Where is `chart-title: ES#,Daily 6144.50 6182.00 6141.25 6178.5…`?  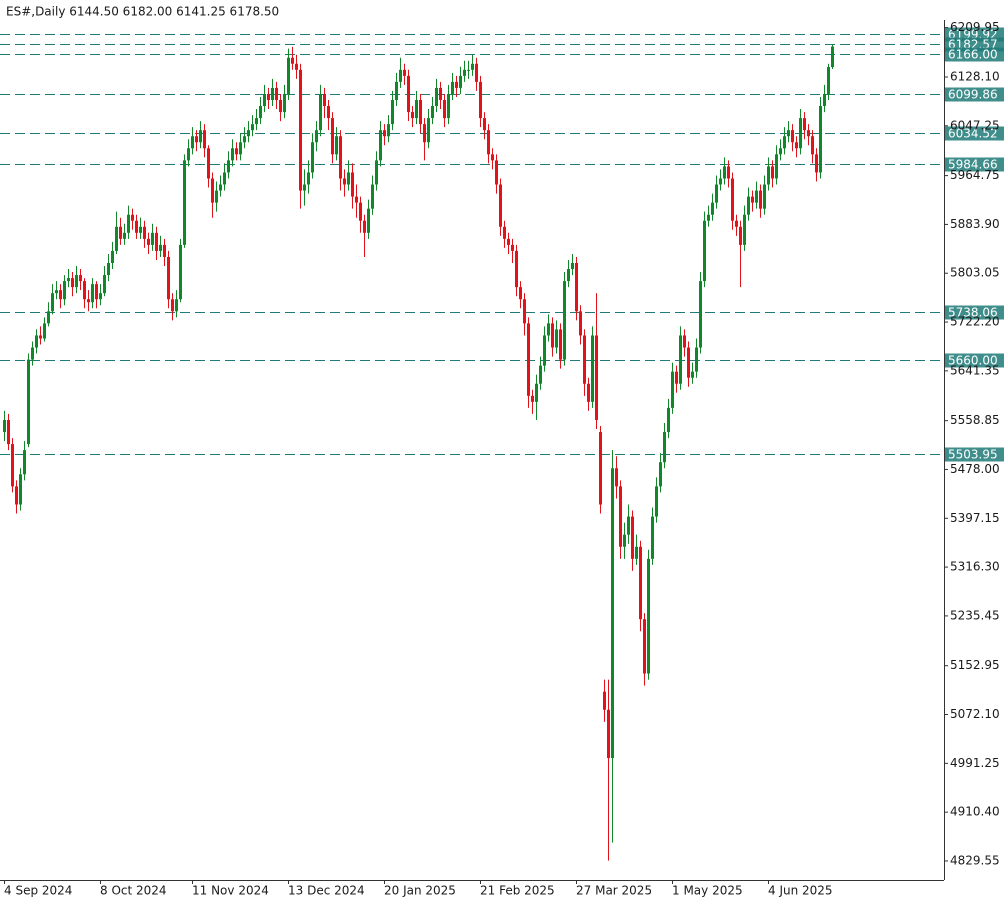
chart-title: ES#,Daily 6144.50 6182.00 6141.25 6178.5… is located at coordinates (142, 12).